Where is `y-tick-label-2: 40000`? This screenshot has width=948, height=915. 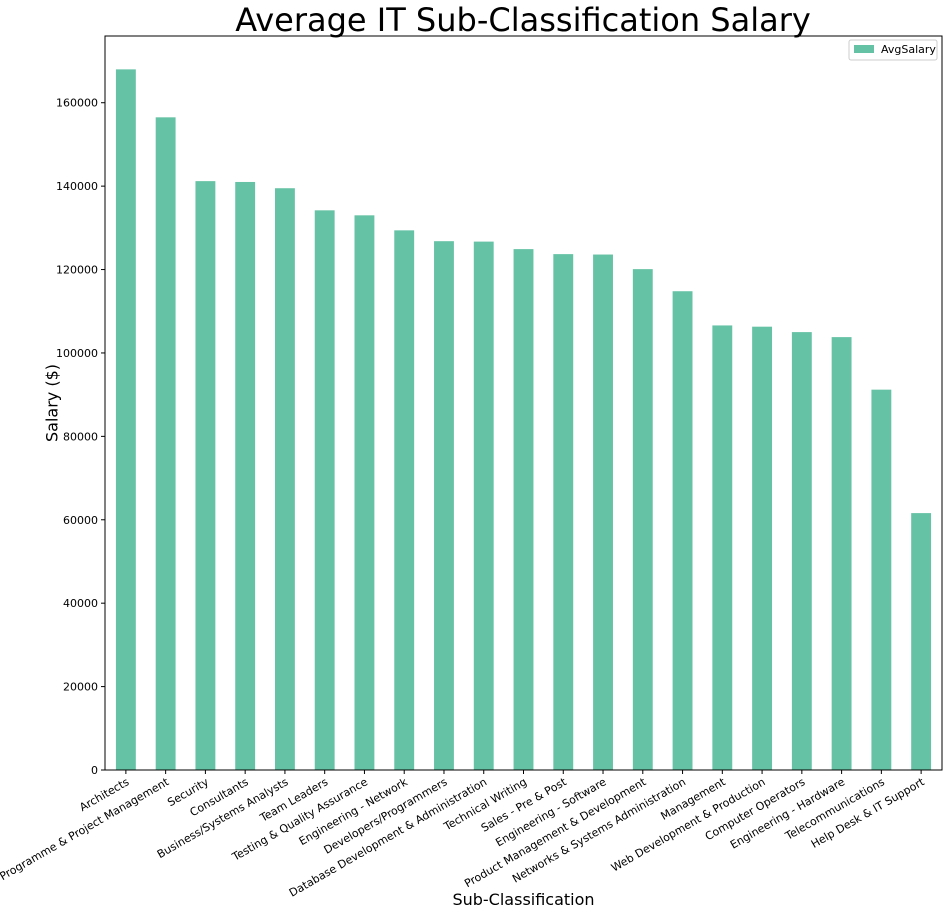
y-tick-label-2: 40000 is located at coordinates (80, 603).